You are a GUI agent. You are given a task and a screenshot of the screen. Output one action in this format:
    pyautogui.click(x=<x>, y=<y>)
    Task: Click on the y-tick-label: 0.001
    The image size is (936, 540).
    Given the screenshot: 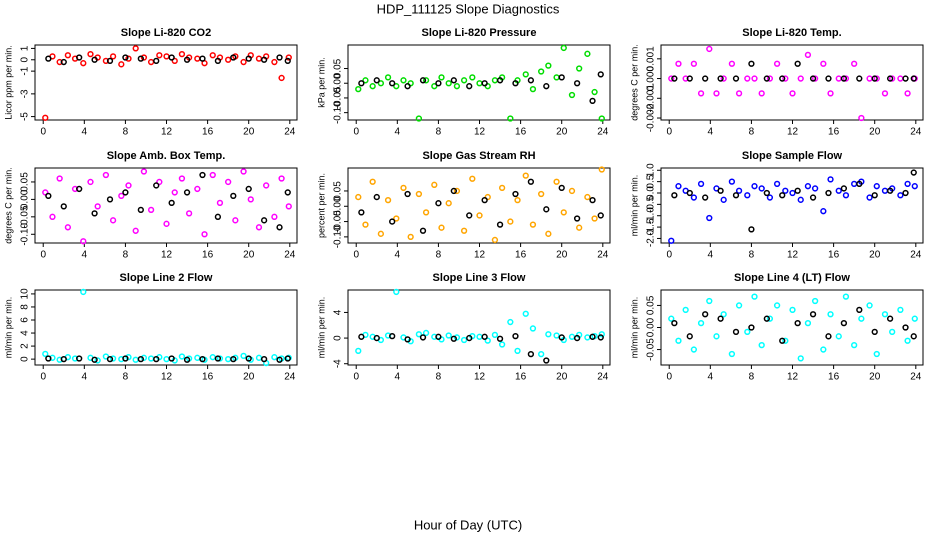 What is the action you would take?
    pyautogui.click(x=651, y=58)
    